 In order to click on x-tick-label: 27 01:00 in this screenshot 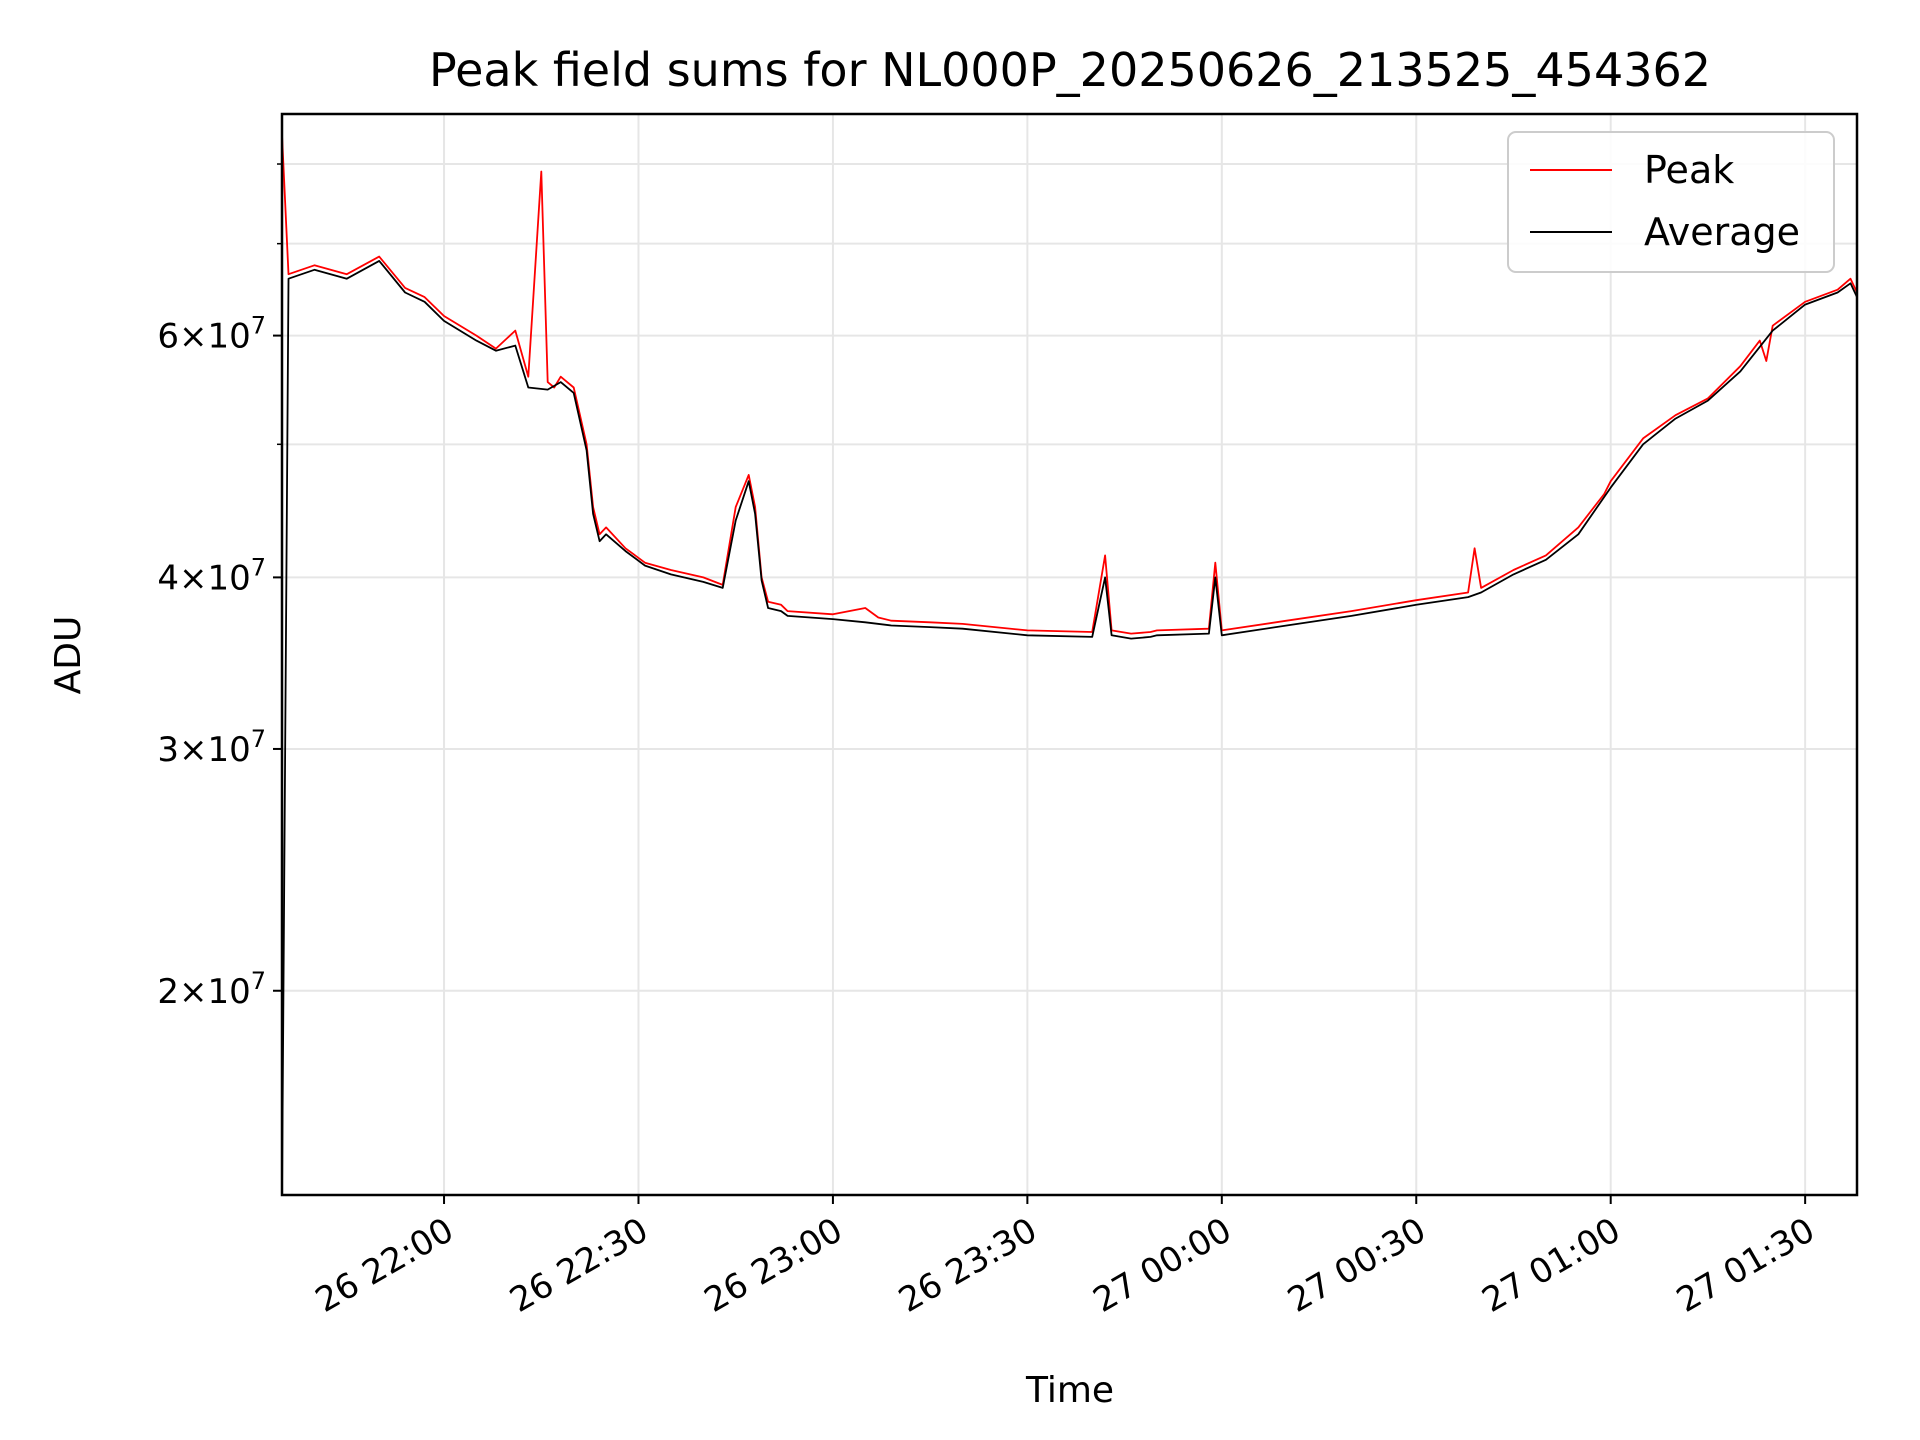, I will do `click(1552, 1265)`.